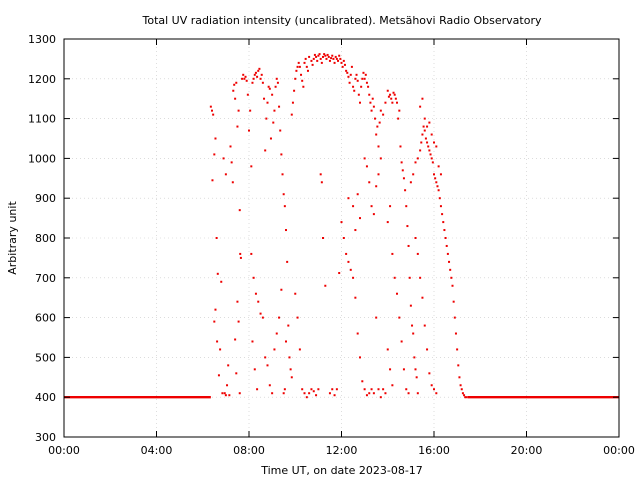 The height and width of the screenshot is (480, 640). Describe the element at coordinates (64, 450) in the screenshot. I see `x-tick-label: 00:00` at that location.